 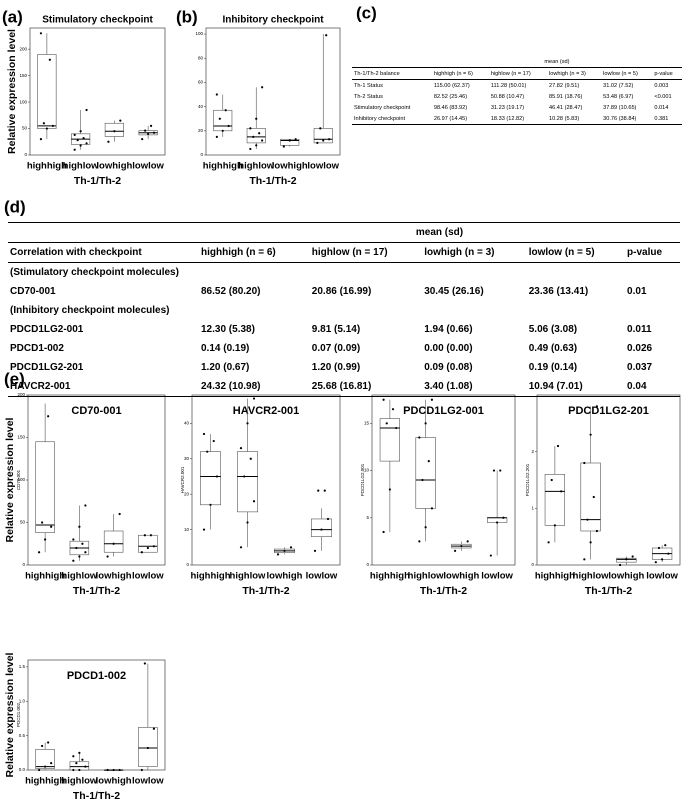 What do you see at coordinates (553, 329) in the screenshot?
I see `cell: 5.06 (3.08)` at bounding box center [553, 329].